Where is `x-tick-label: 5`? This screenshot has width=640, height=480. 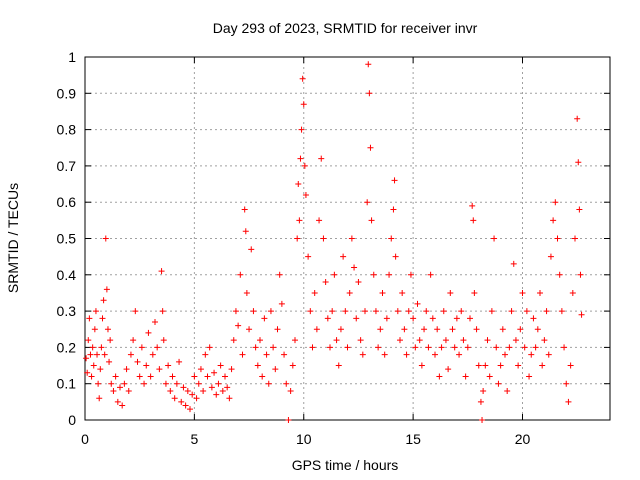 x-tick-label: 5 is located at coordinates (194, 439).